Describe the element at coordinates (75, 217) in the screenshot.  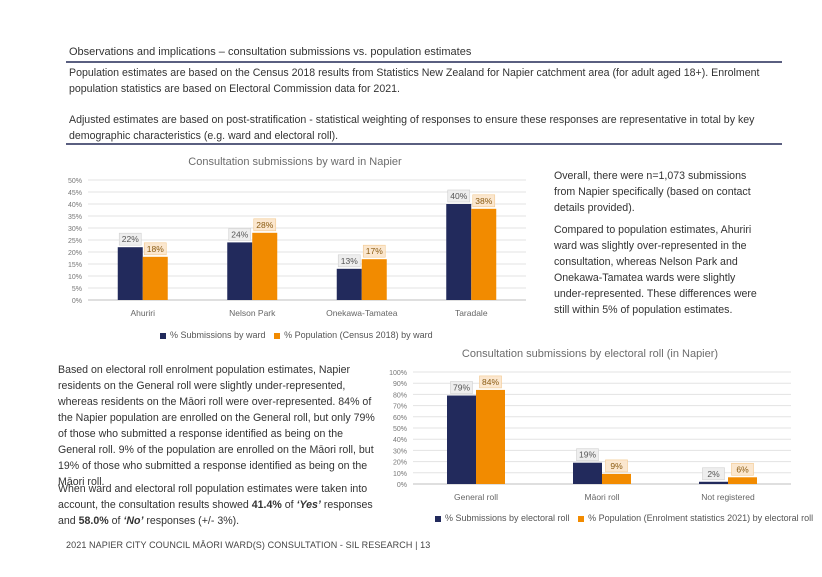
I see `y-tick-label: 35%` at that location.